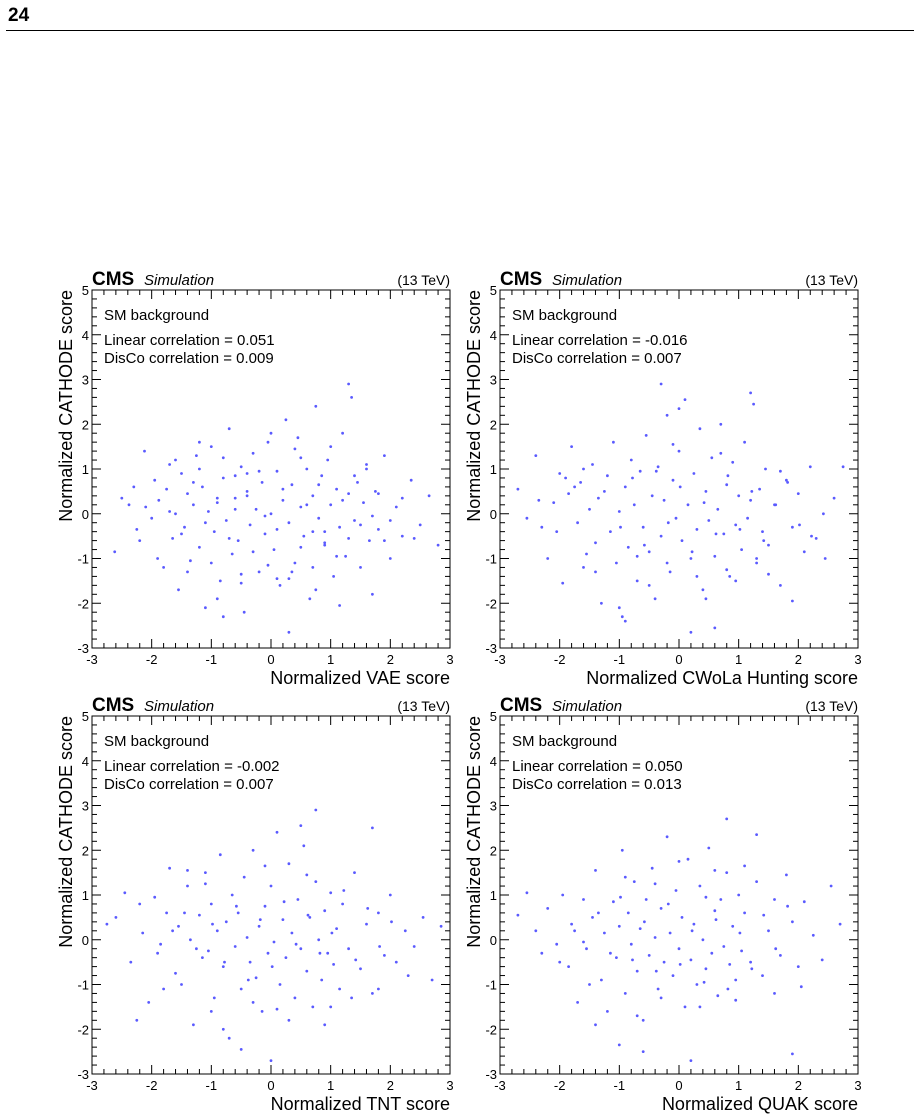  I want to click on x-tick-label: -3, so click(500, 659).